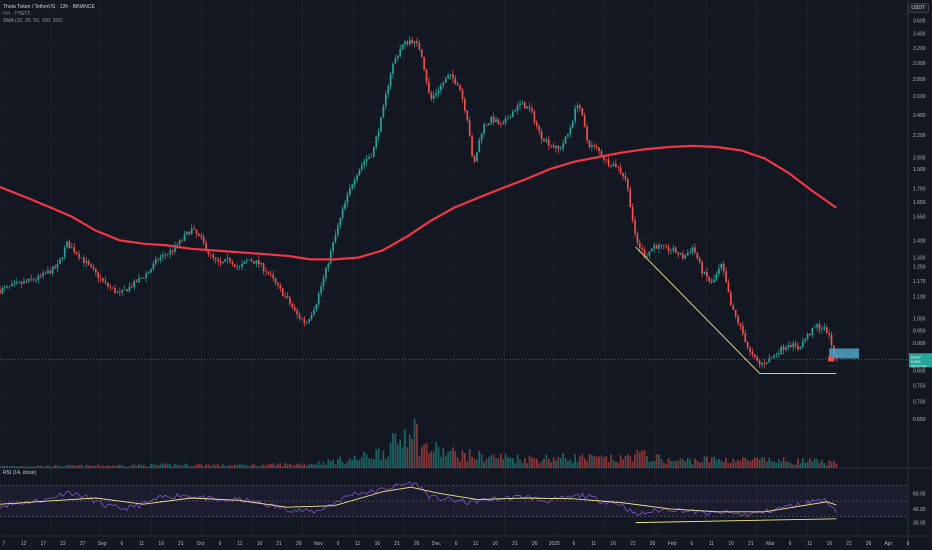  What do you see at coordinates (770, 544) in the screenshot?
I see `time-tick-label: Mar` at bounding box center [770, 544].